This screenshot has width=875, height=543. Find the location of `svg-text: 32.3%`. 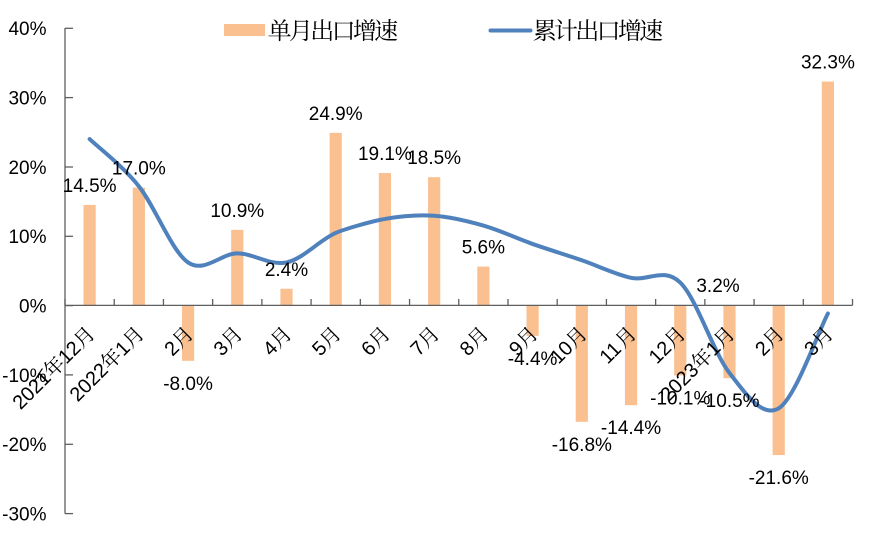

svg-text: 32.3% is located at coordinates (828, 63).